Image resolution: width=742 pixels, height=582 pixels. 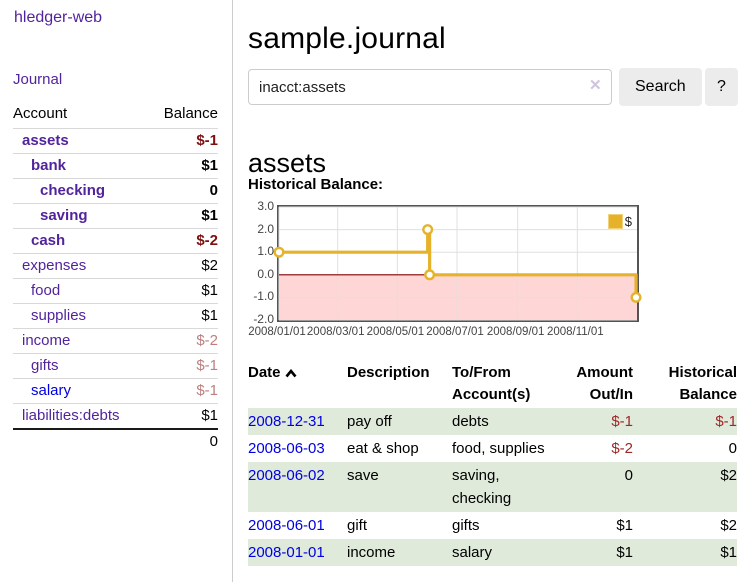 I want to click on accounts-header-balance: Balance, so click(x=190, y=113).